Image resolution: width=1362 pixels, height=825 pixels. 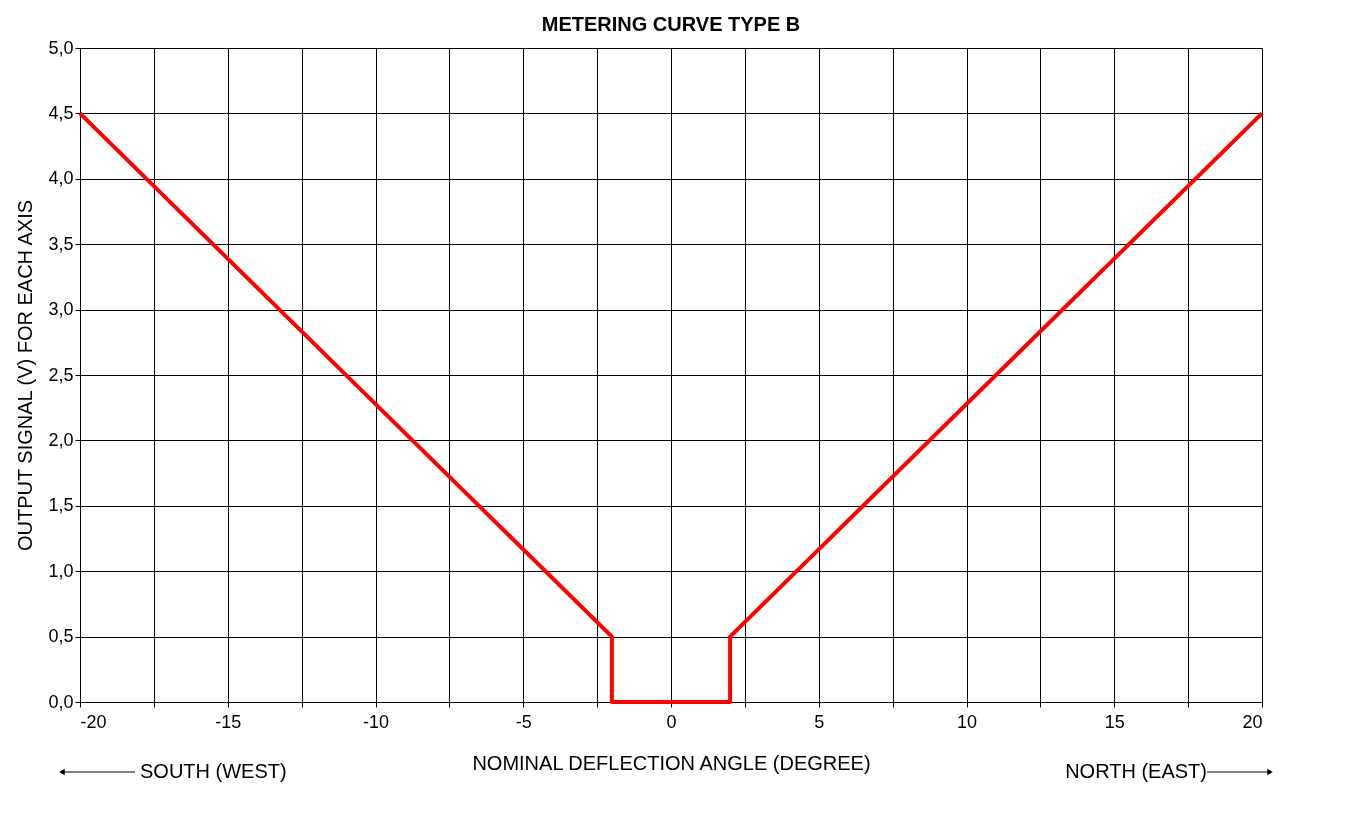 I want to click on chart-title: METERING CURVE TYPE B, so click(x=671, y=24).